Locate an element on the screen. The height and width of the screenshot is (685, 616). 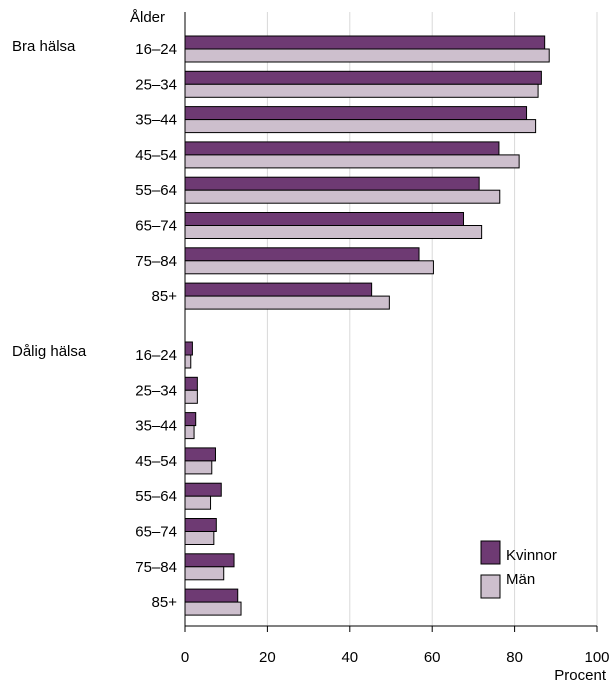
legend-swatch-kvinnor is located at coordinates (490, 552).